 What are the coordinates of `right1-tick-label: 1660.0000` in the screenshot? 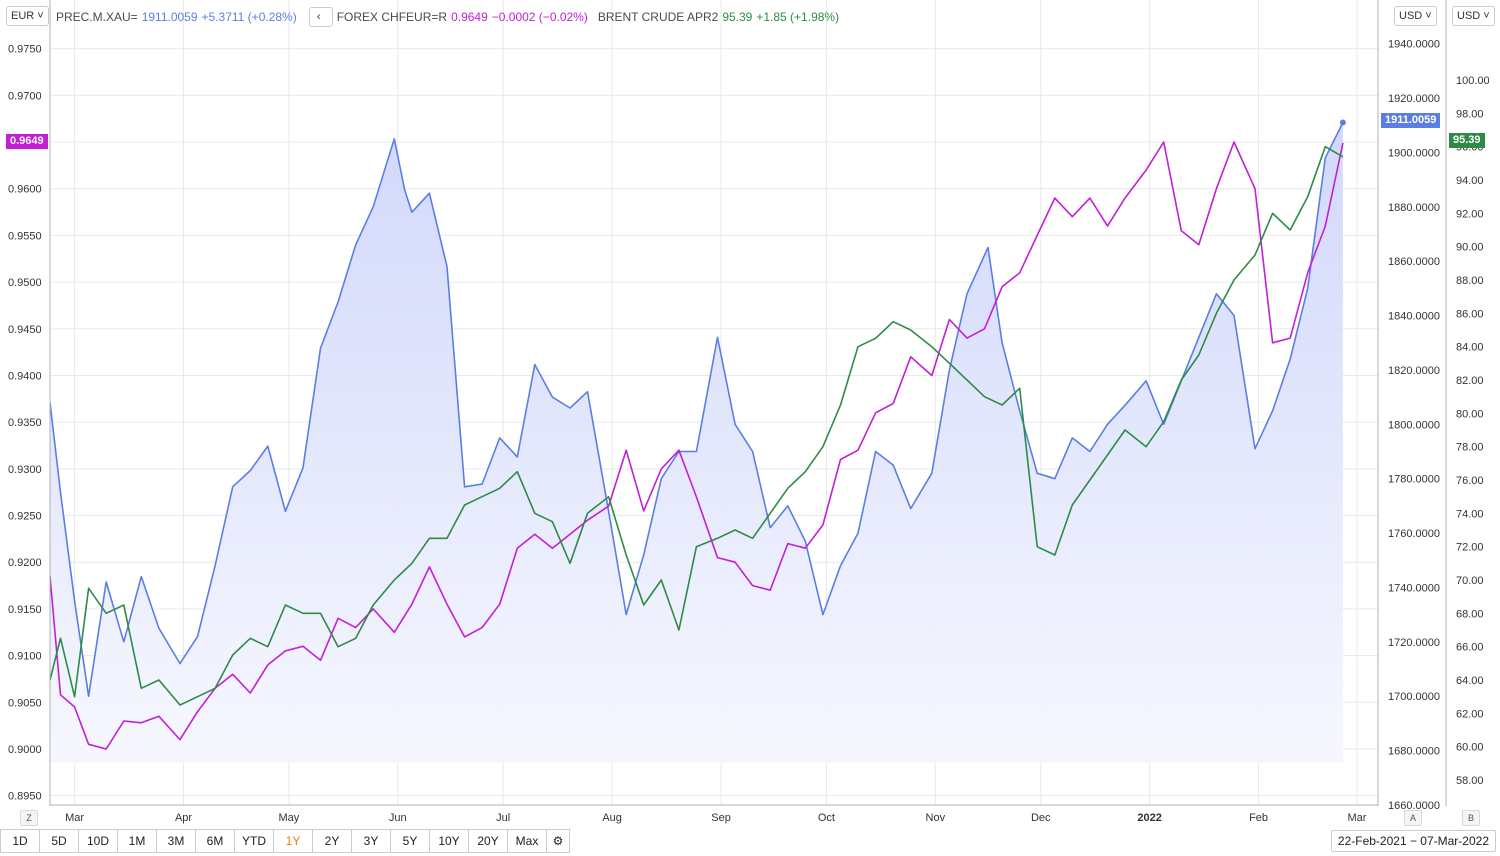 It's located at (1414, 806).